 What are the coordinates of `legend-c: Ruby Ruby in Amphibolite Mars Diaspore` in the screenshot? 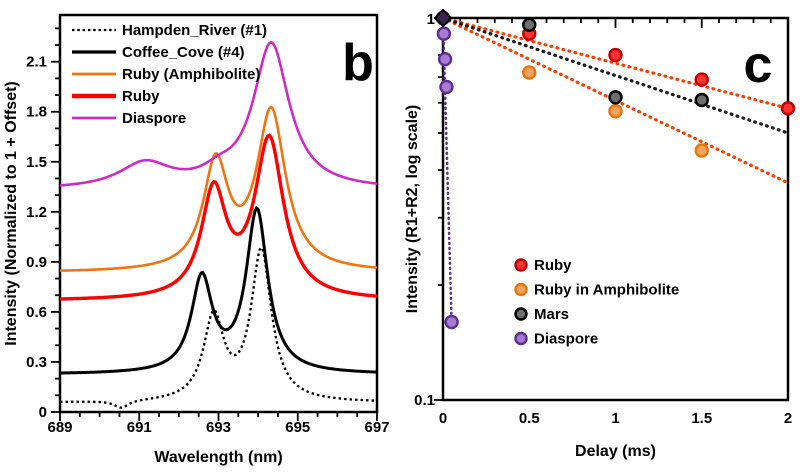 It's located at (596, 302).